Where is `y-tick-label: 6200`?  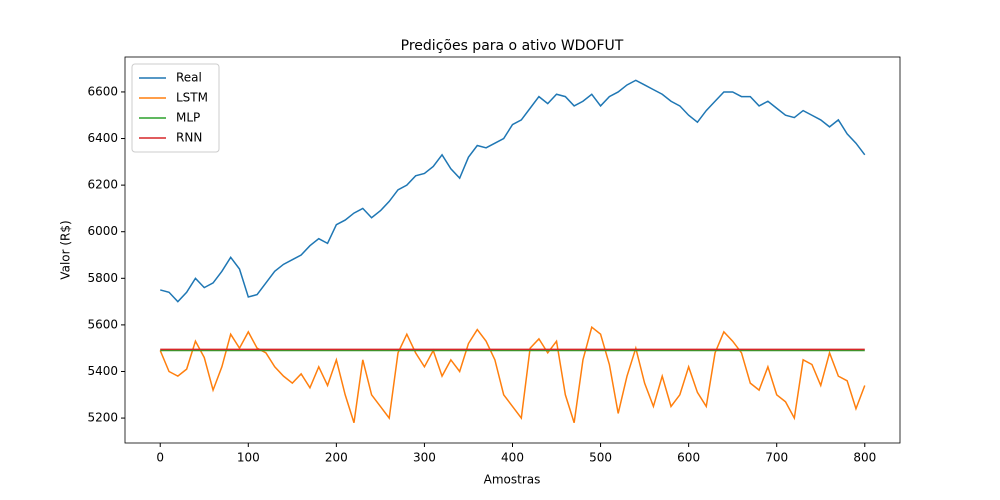
y-tick-label: 6200 is located at coordinates (102, 185).